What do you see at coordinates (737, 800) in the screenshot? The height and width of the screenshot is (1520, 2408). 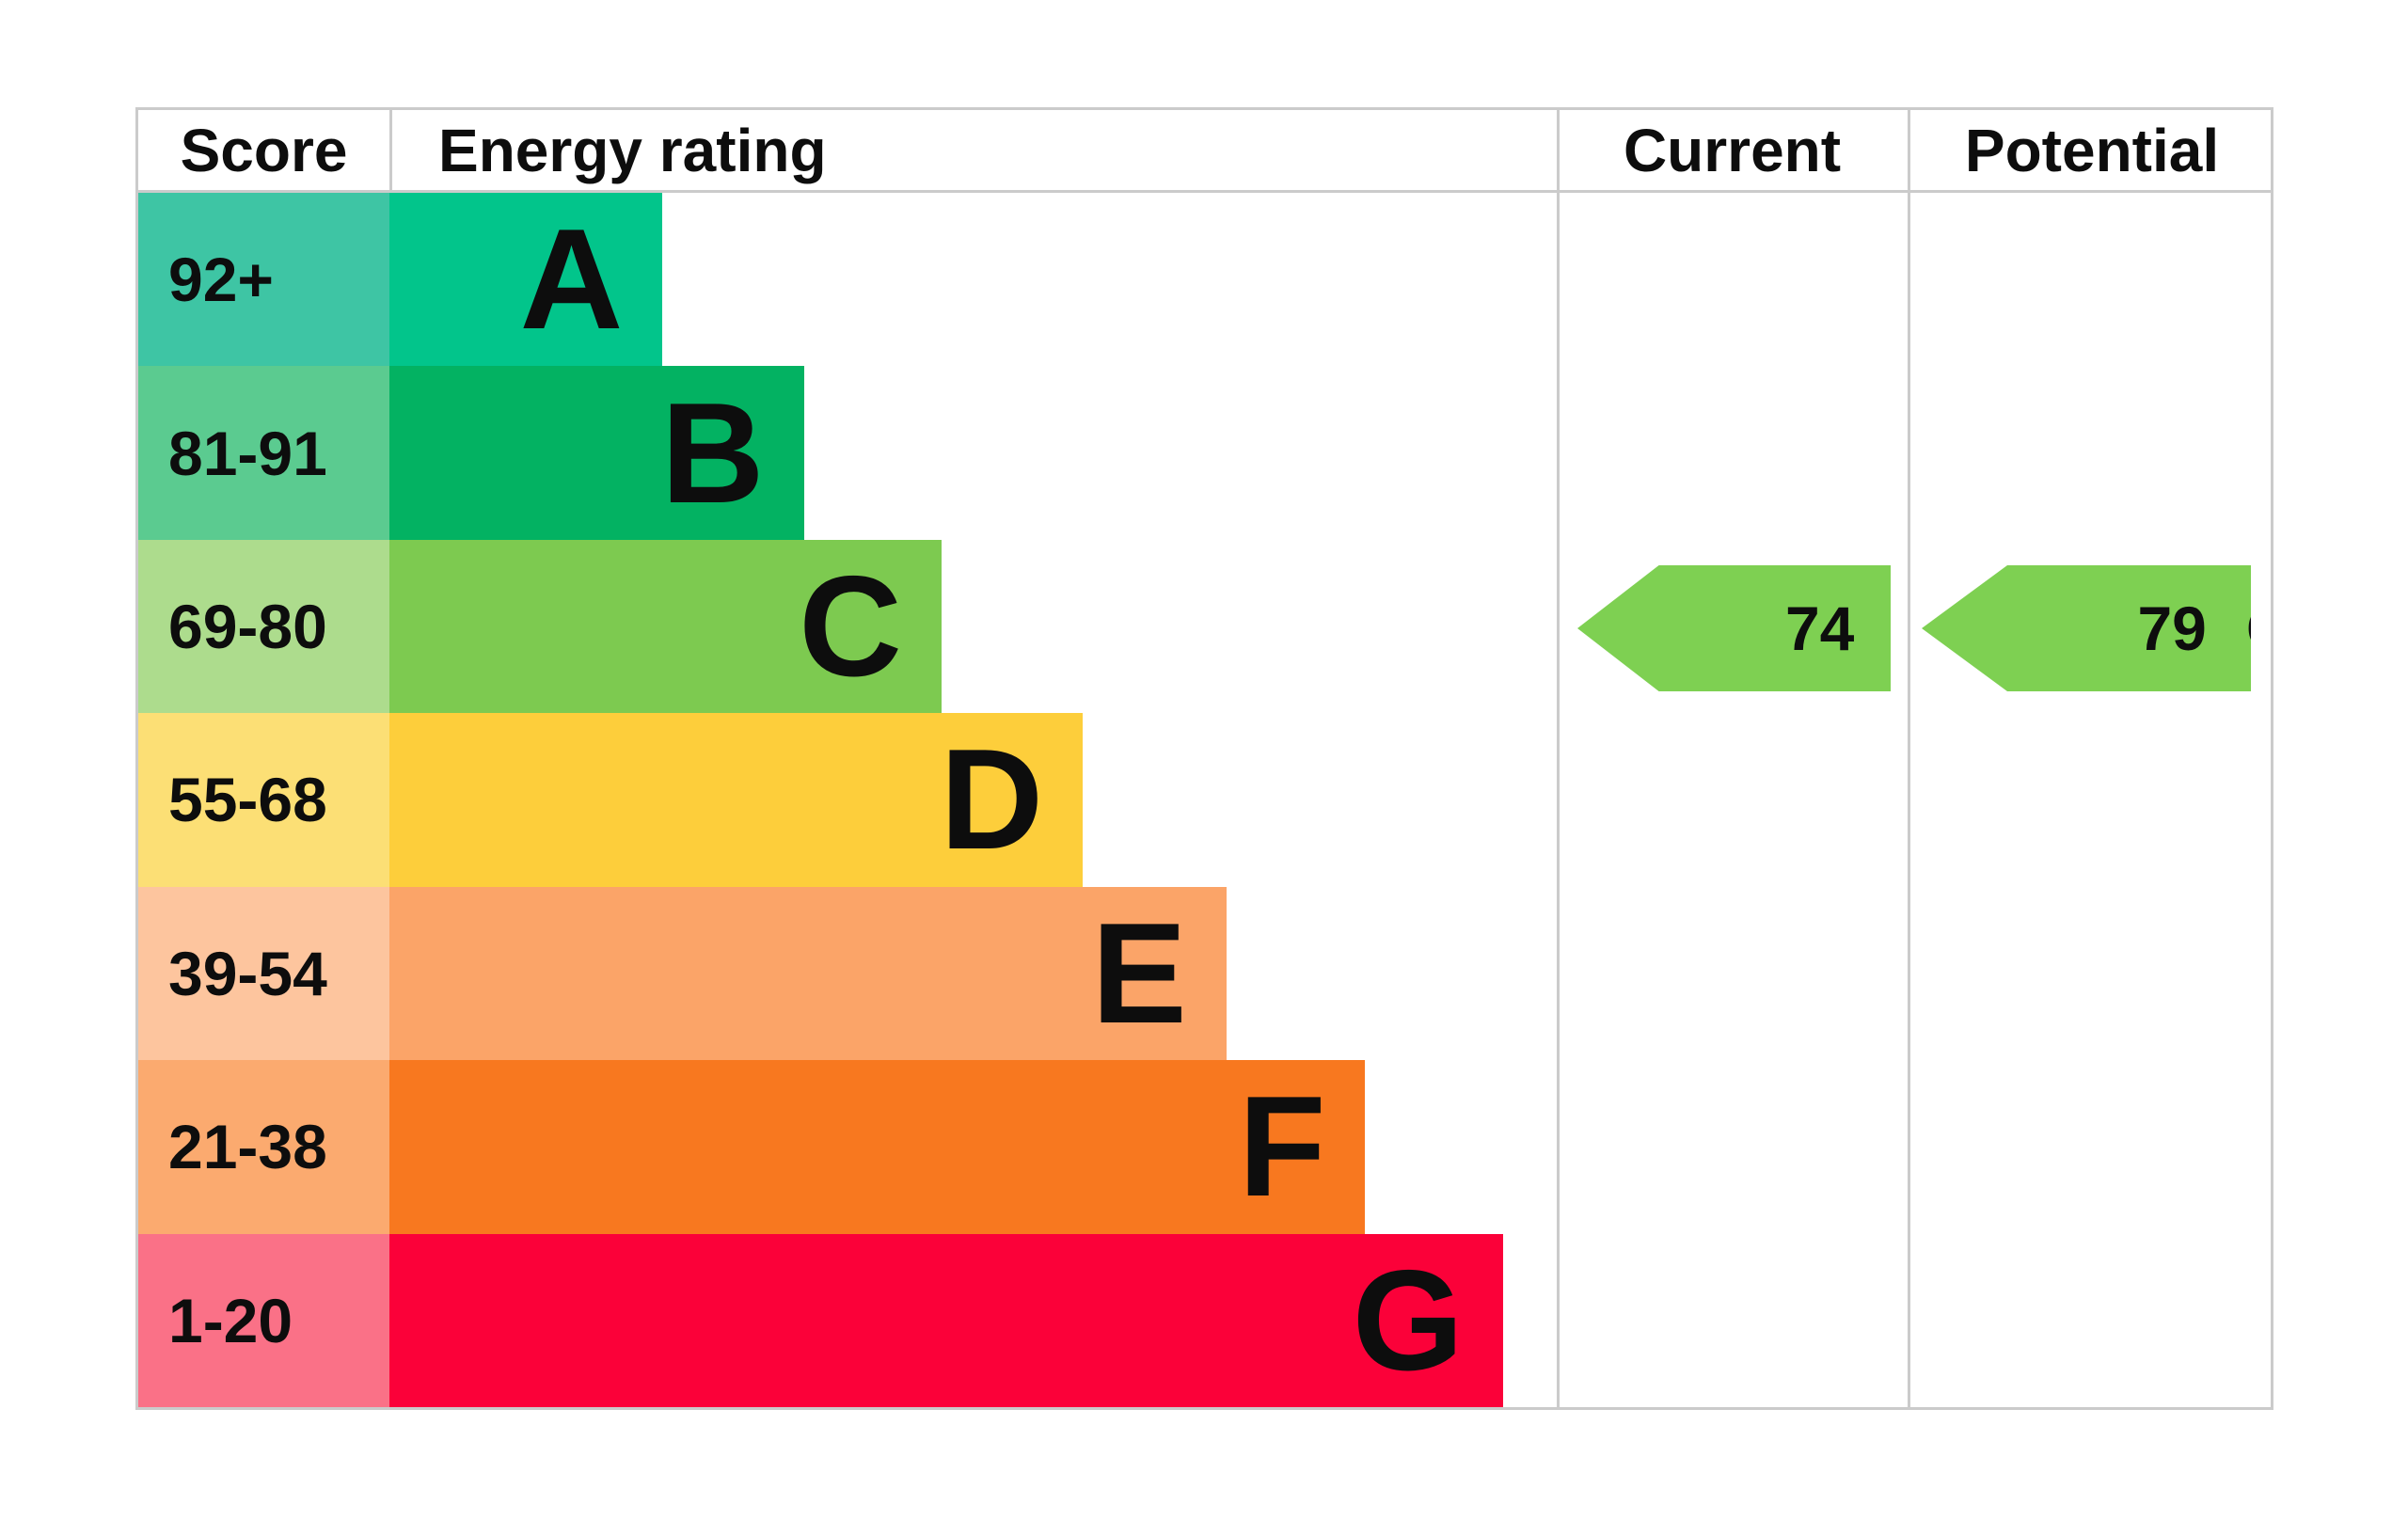 I see `band-bar-d: D` at bounding box center [737, 800].